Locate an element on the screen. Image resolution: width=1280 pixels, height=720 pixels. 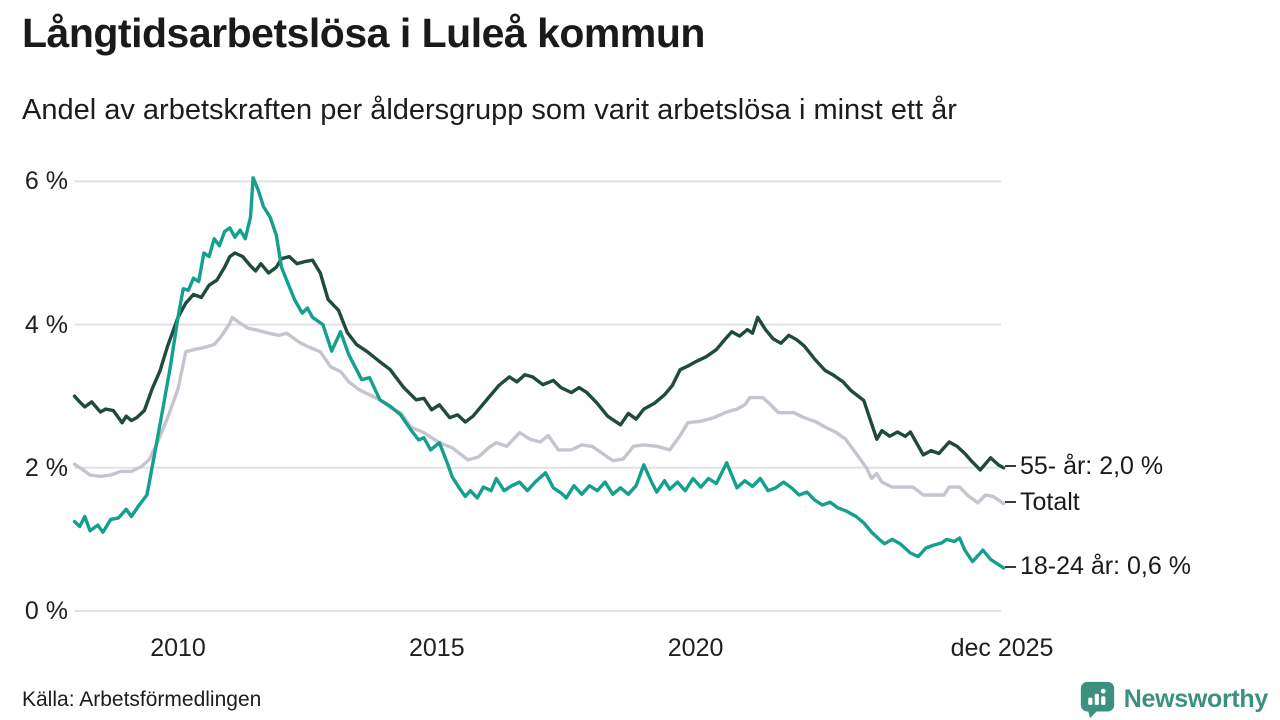
y-axis-tick-label: 0 % is located at coordinates (46, 611).